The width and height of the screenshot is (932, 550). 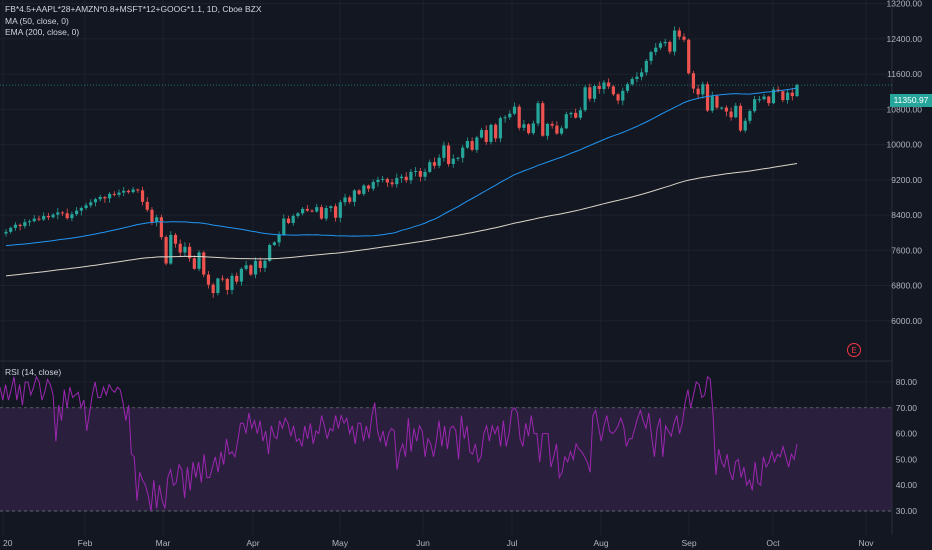 I want to click on price-tick-label: 12400.00, so click(x=905, y=39).